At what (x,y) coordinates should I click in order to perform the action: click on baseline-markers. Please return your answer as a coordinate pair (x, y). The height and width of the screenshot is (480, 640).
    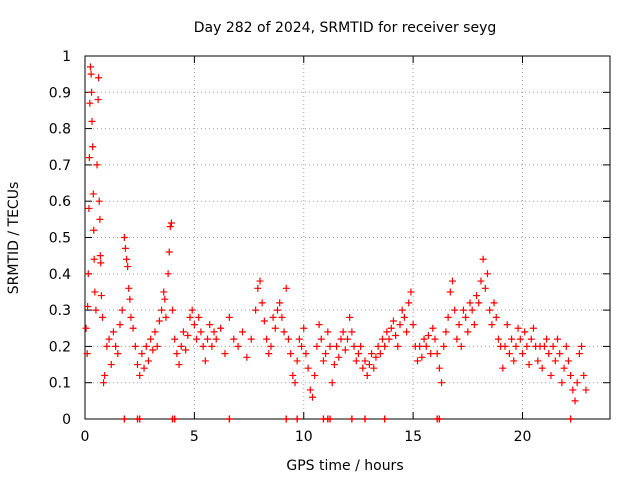
    Looking at the image, I should click on (347, 419).